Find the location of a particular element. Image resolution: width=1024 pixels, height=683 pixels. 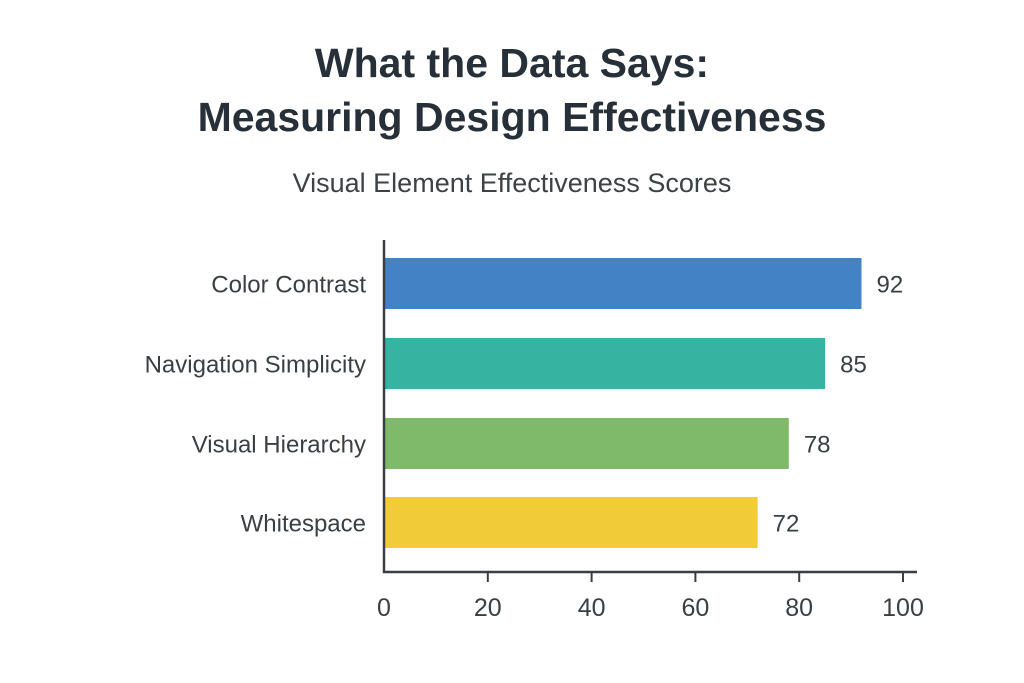

category-label: Color Contrast is located at coordinates (288, 285).